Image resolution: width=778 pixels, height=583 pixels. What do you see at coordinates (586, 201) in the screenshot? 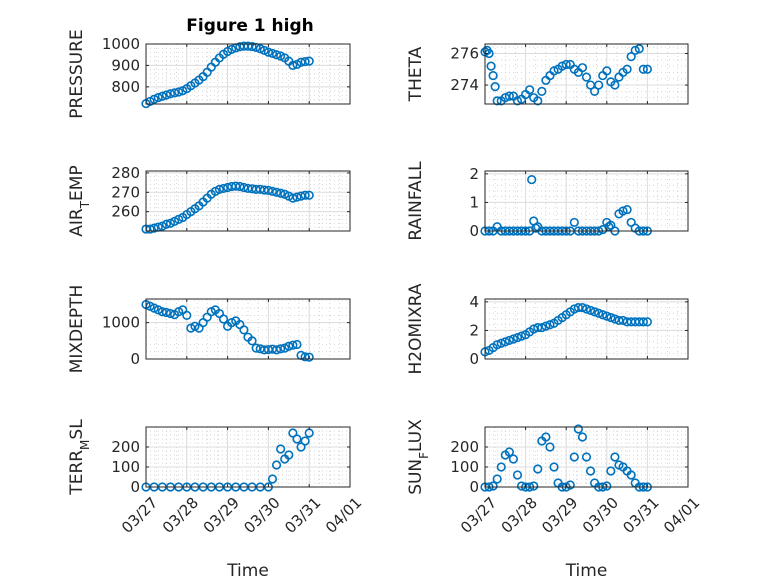
I see `panel-rainfall-axes-frame` at bounding box center [586, 201].